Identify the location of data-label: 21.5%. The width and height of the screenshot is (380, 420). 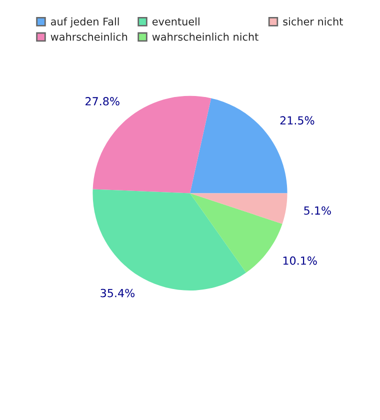
(297, 120).